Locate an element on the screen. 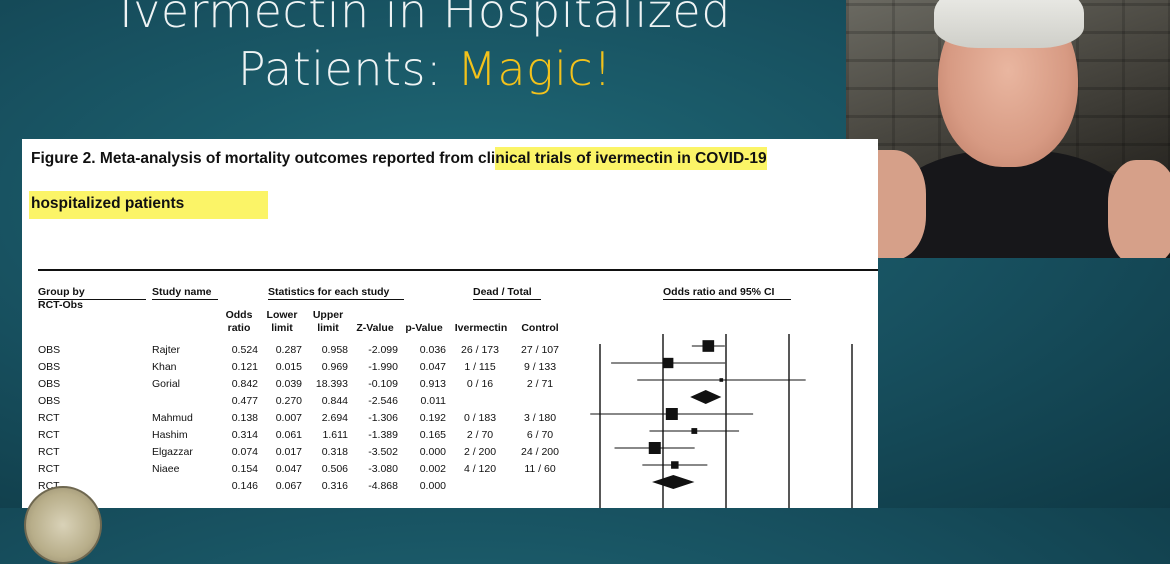 The image size is (1170, 564). col-lower-l1: Lower is located at coordinates (282, 315).